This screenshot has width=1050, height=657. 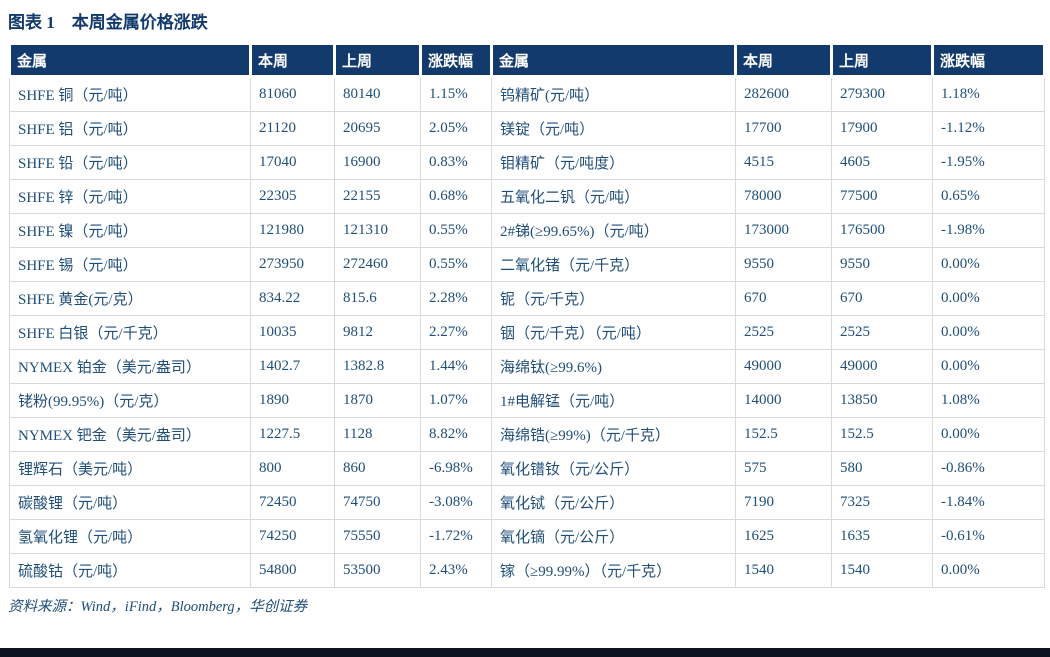 What do you see at coordinates (613, 298) in the screenshot?
I see `metal-cell: 铌（元/千克）` at bounding box center [613, 298].